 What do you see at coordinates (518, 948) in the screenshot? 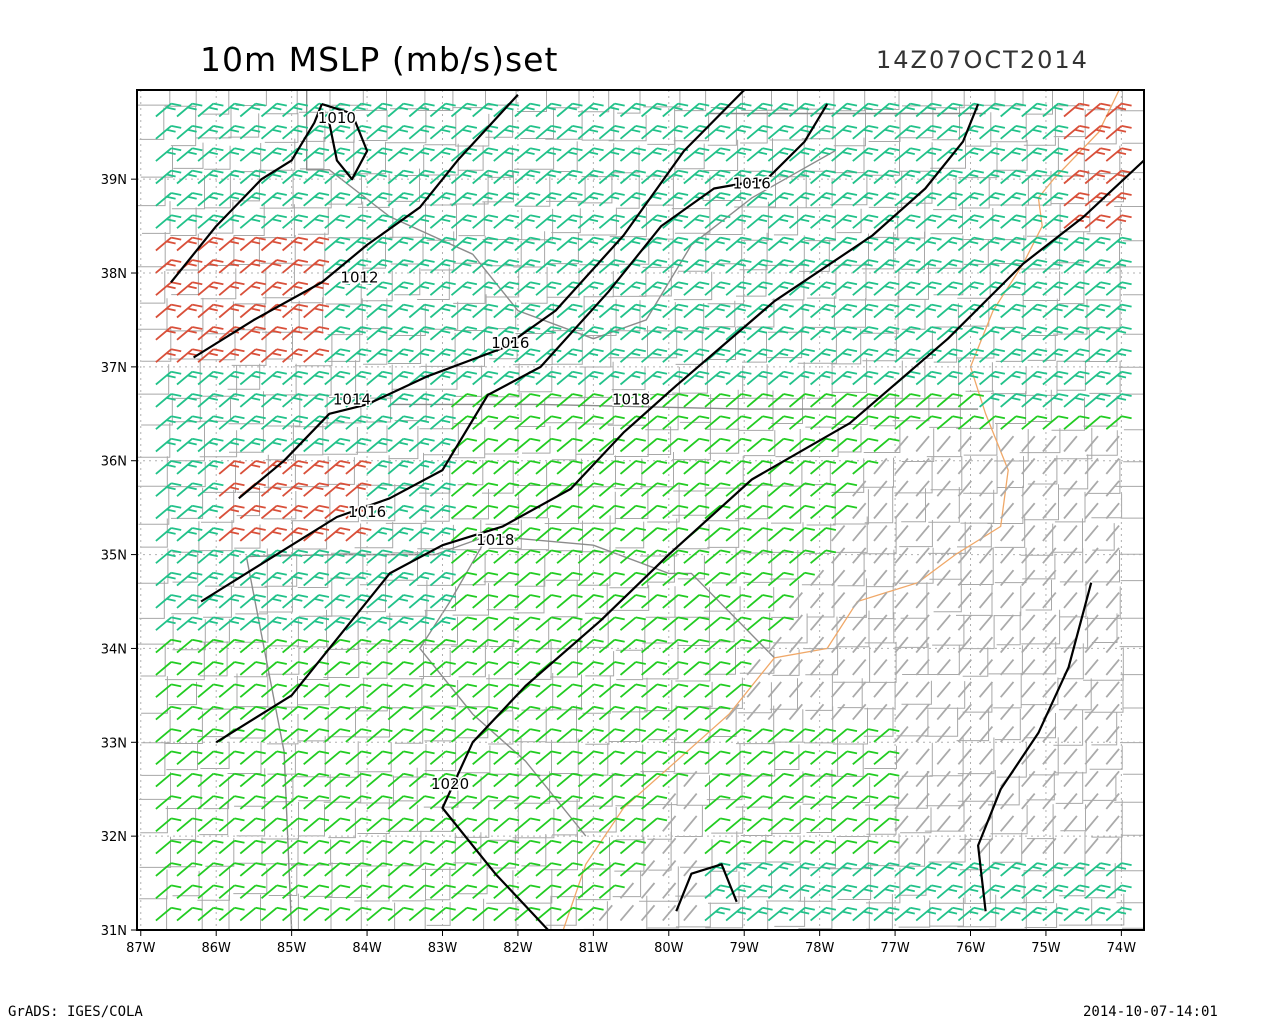
I see `x-tick-label: 82W` at bounding box center [518, 948].